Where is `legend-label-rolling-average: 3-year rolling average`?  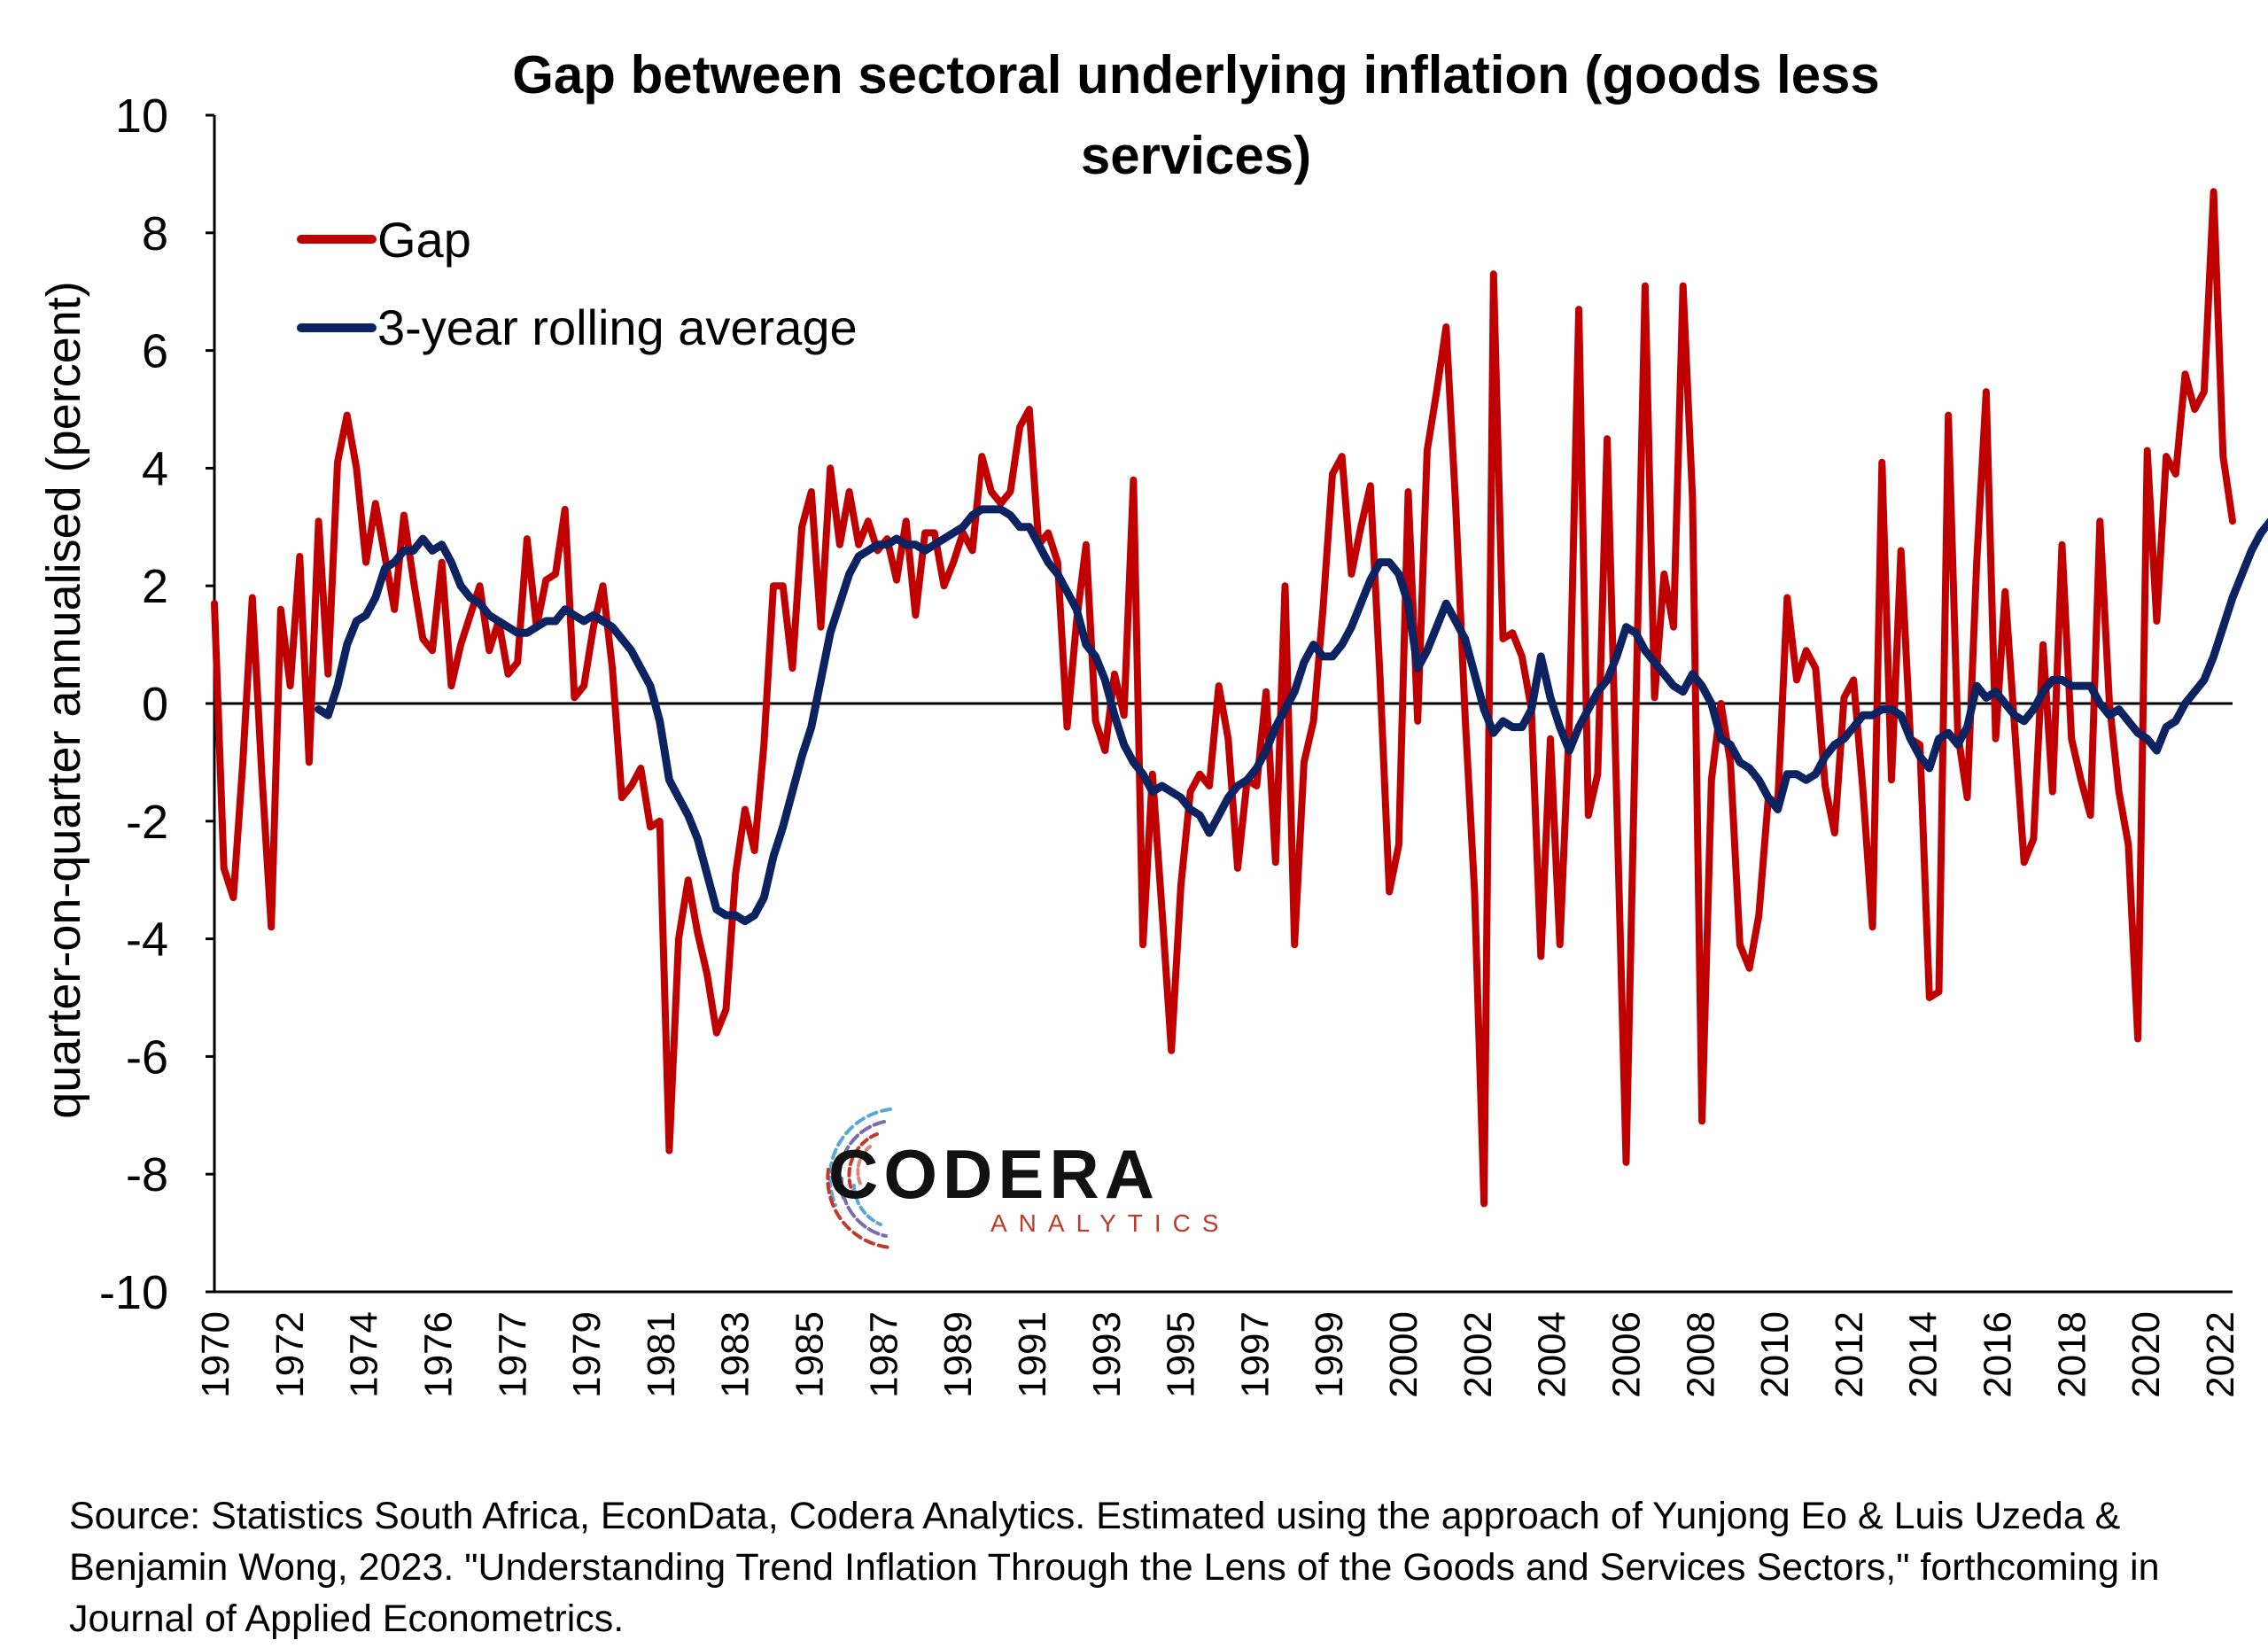
legend-label-rolling-average: 3-year rolling average is located at coordinates (617, 327).